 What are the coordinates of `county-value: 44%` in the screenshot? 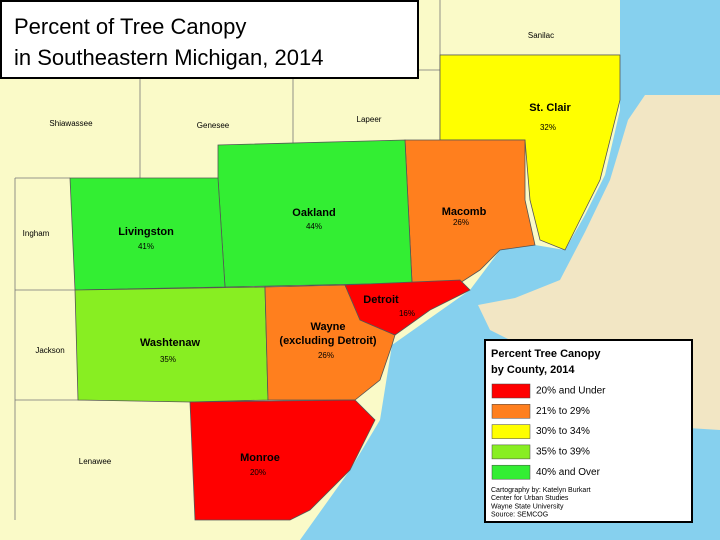 It's located at (314, 226).